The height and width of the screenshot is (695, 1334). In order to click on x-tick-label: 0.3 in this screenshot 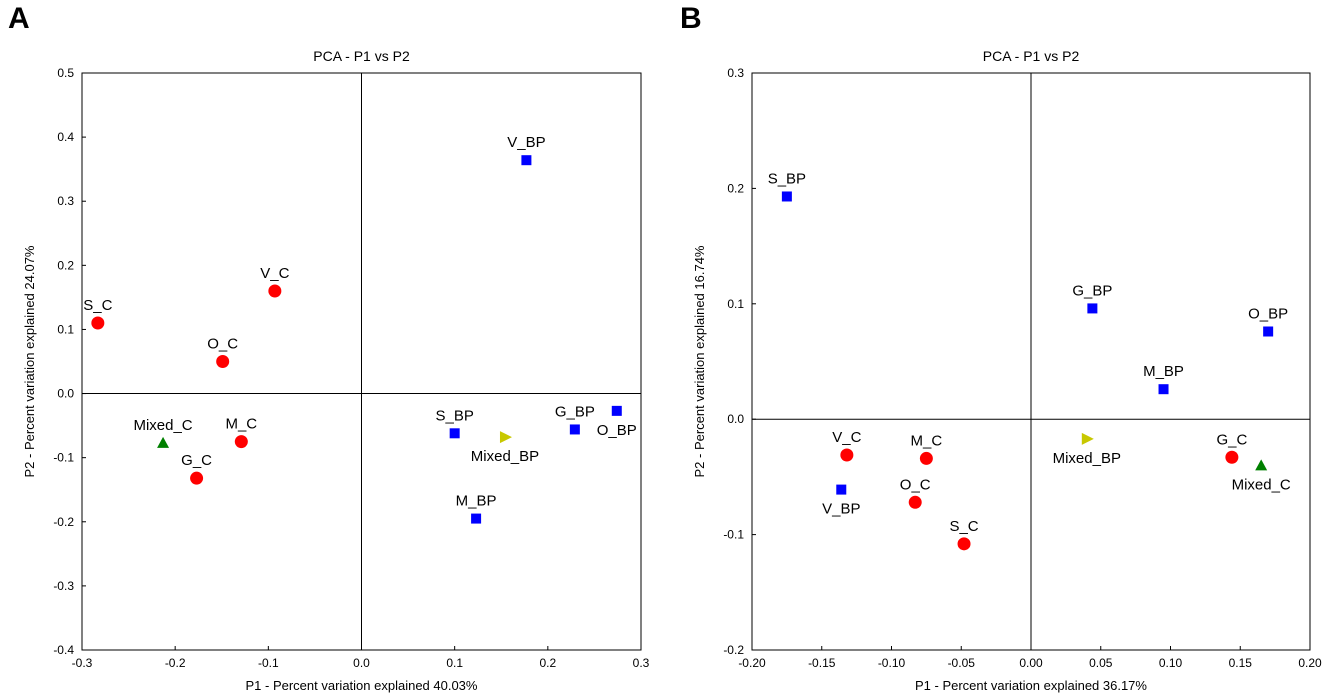, I will do `click(641, 663)`.